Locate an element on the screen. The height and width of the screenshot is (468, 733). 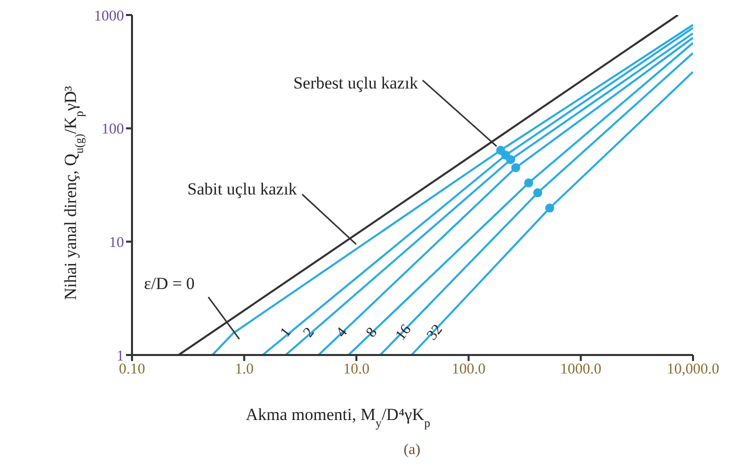
x-tick-label: 10.0 is located at coordinates (356, 370).